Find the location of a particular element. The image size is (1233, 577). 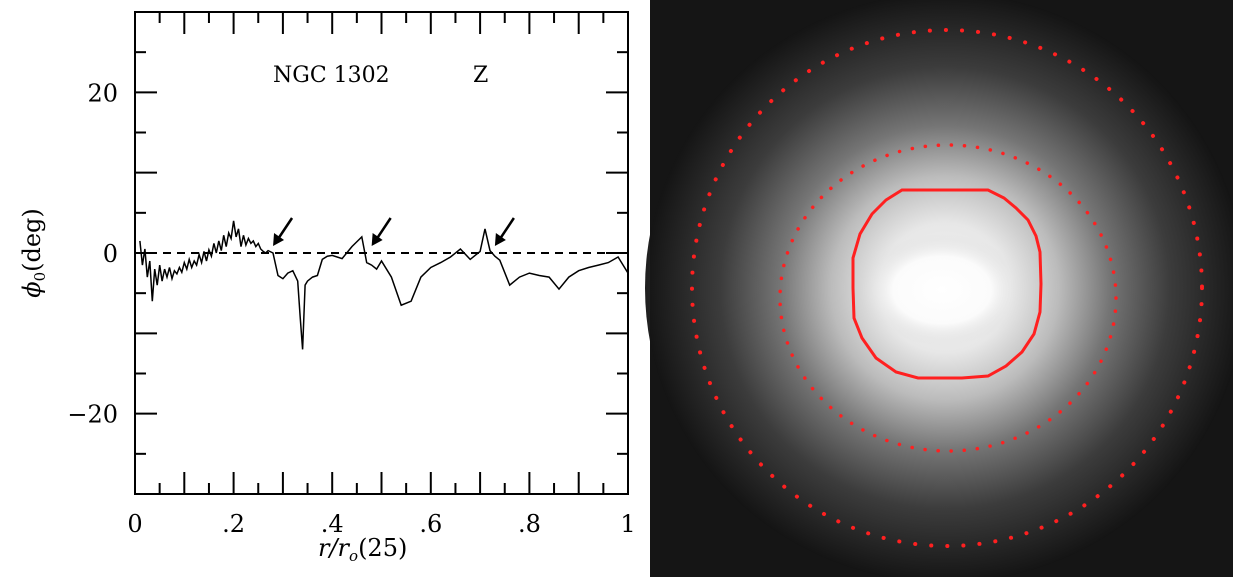

x-tick-labels: 0 .2 .4 .6 .8 1 is located at coordinates (381, 524).